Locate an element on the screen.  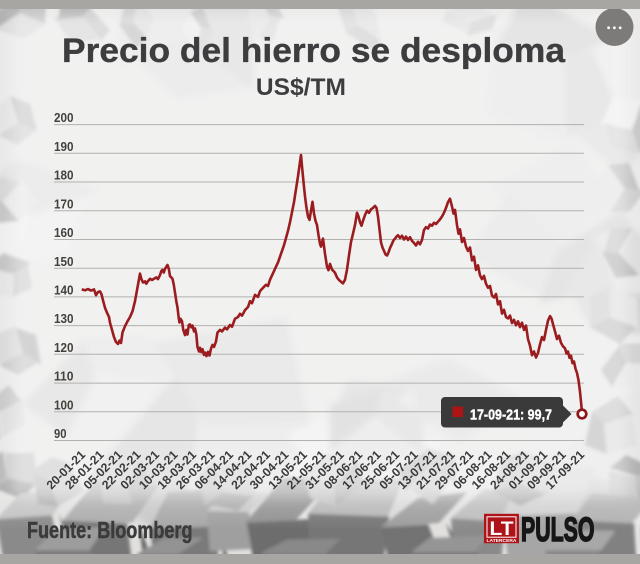
svg-text: US$/TM is located at coordinates (301, 87).